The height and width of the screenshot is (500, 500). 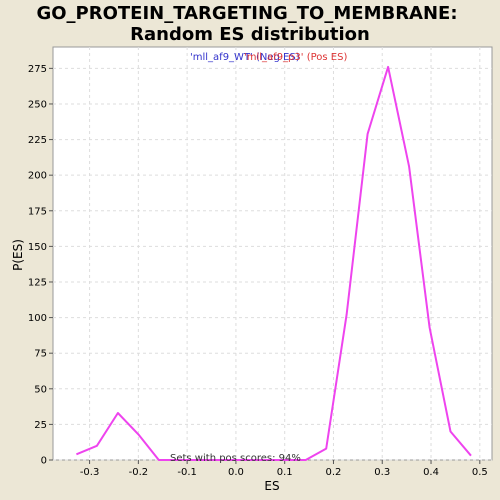 What do you see at coordinates (40, 425) in the screenshot?
I see `y-tick-label: 25` at bounding box center [40, 425].